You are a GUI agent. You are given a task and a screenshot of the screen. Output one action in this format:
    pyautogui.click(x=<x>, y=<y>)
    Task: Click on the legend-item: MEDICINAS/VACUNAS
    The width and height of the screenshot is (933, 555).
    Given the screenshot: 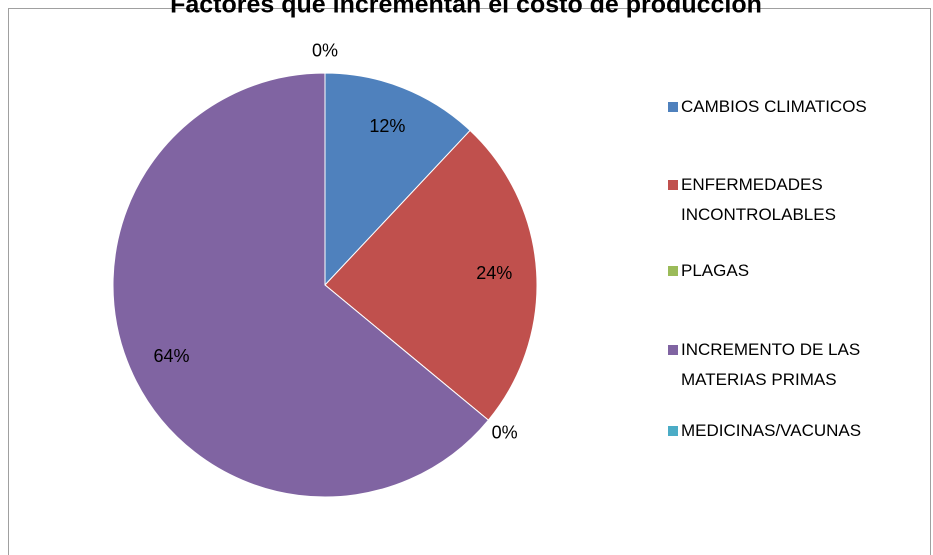 What is the action you would take?
    pyautogui.click(x=795, y=431)
    